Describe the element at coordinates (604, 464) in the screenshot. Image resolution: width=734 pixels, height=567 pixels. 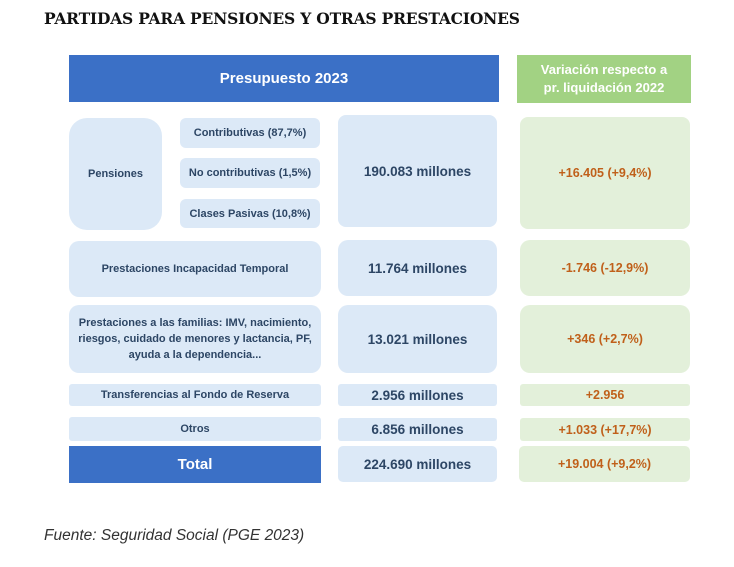
I see `variation-total: +19.004 (+9,2%)` at that location.